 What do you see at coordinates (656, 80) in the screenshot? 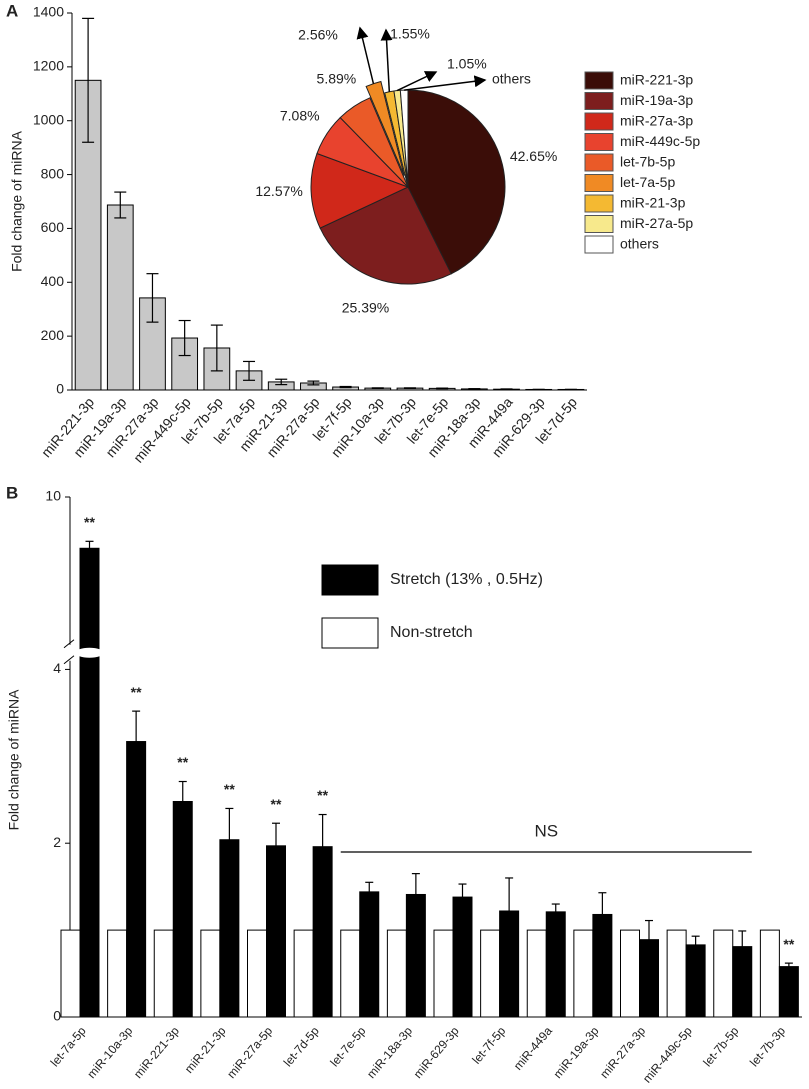
I see `legend-label: miR-221-3p` at bounding box center [656, 80].